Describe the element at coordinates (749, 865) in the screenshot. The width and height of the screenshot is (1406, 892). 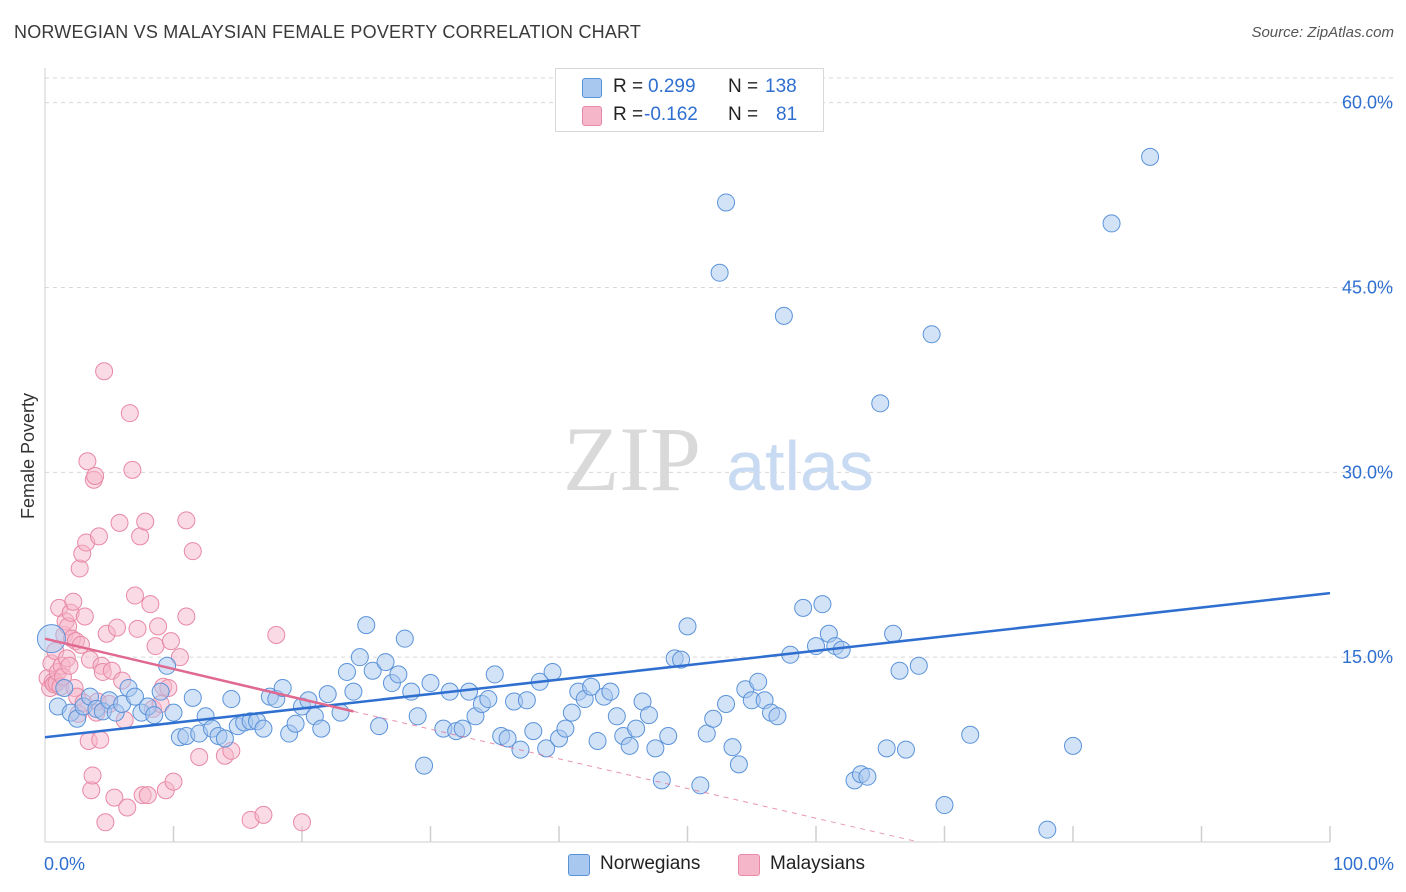
I see `malaysians-legend-swatch` at that location.